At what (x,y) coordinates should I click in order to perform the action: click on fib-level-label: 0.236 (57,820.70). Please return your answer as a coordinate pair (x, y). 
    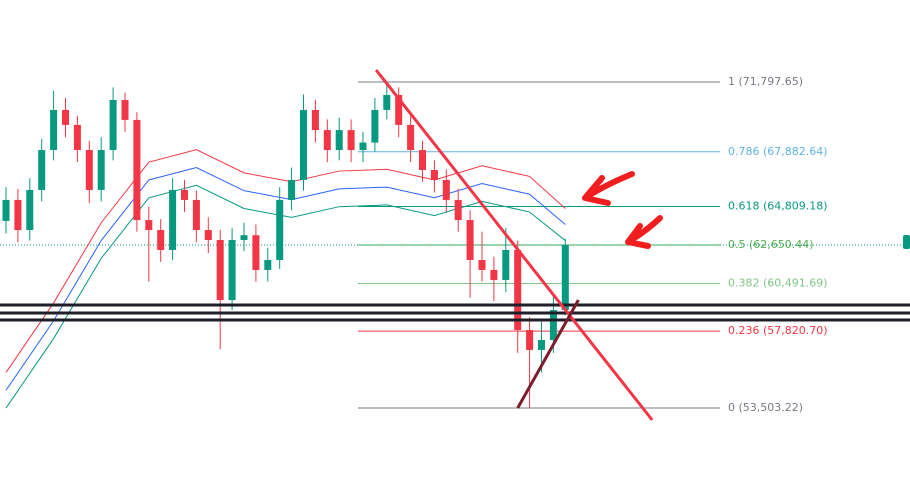
    Looking at the image, I should click on (778, 330).